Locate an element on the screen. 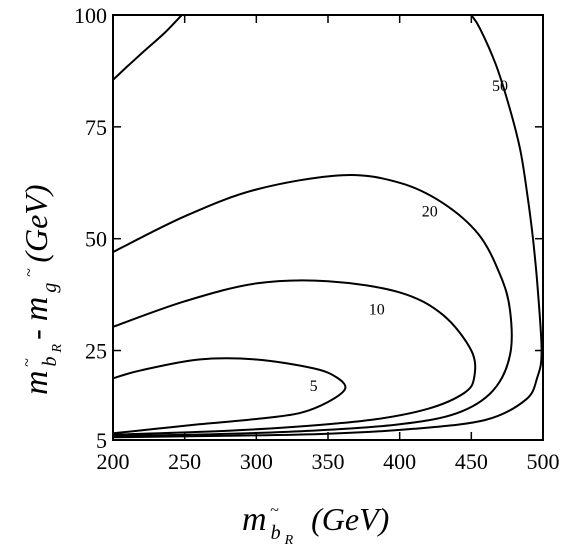 The height and width of the screenshot is (546, 586). y-tick-label: 50 is located at coordinates (96, 239).